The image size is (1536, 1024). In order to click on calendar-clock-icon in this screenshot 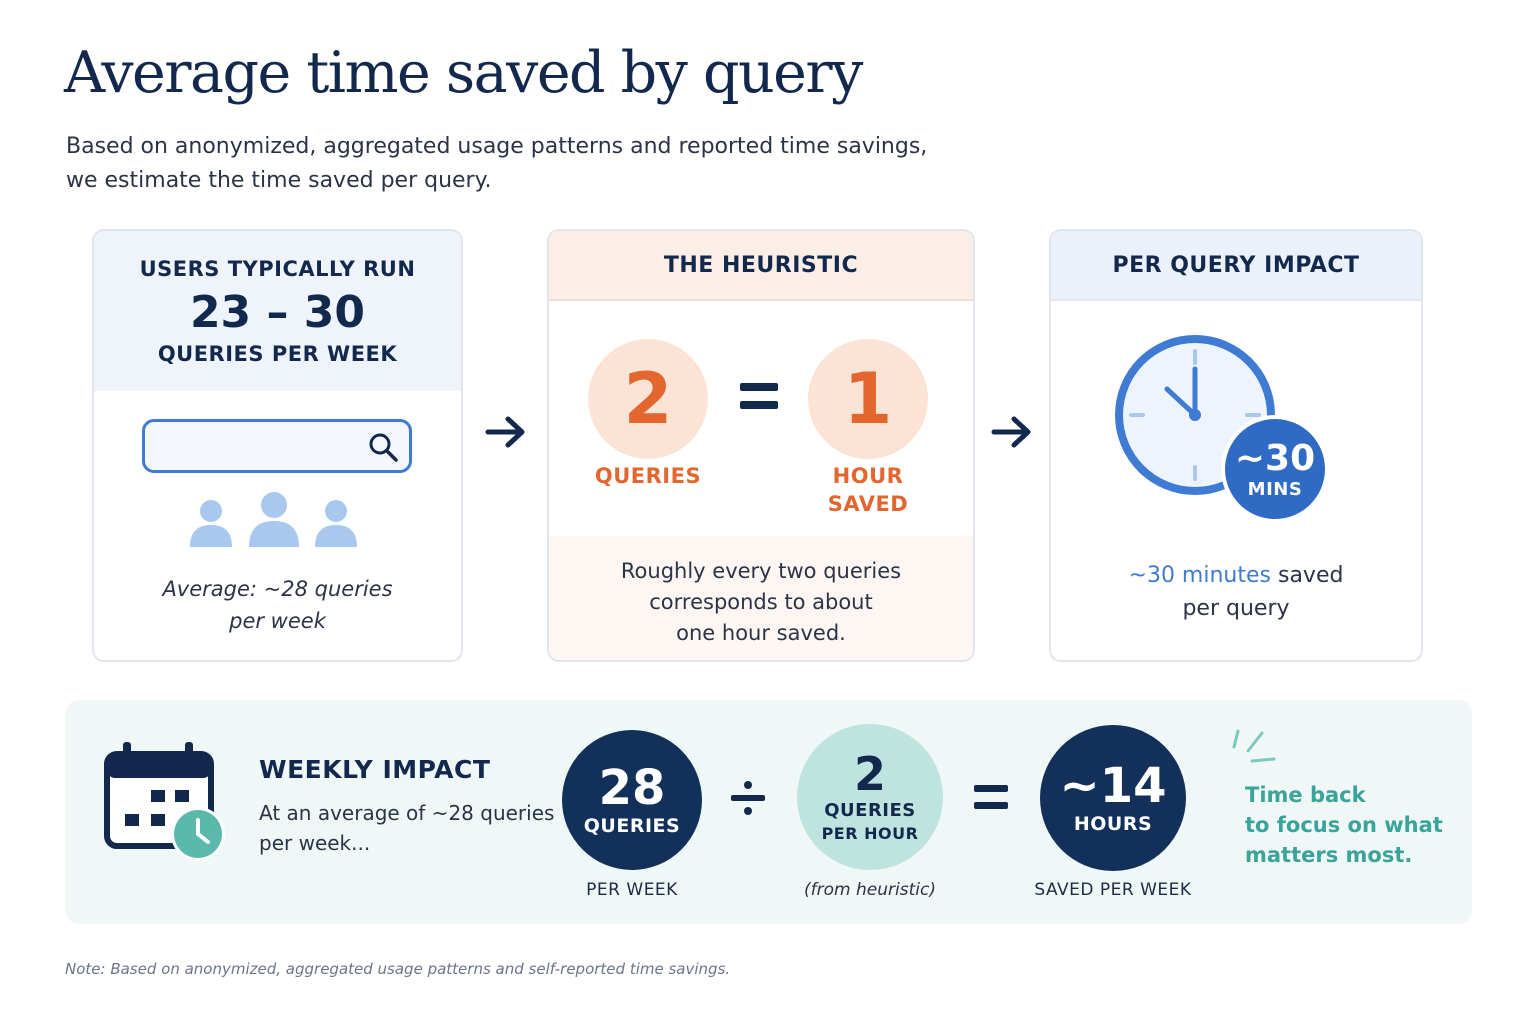, I will do `click(164, 801)`.